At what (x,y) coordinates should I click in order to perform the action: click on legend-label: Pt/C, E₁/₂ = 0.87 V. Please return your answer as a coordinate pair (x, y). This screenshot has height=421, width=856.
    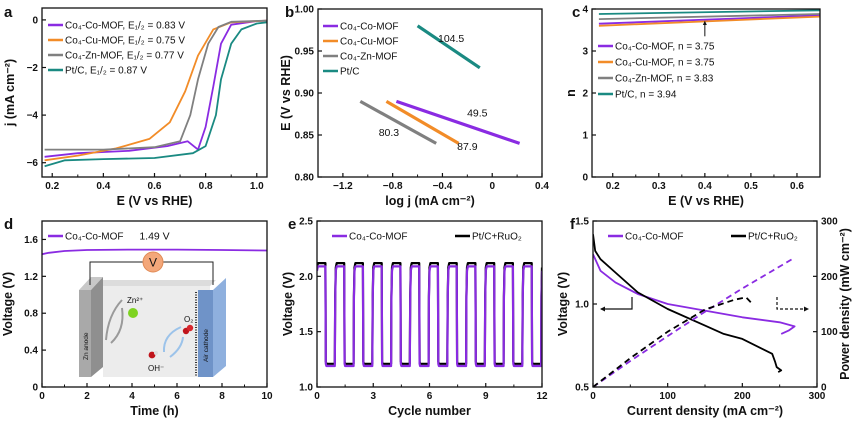
    Looking at the image, I should click on (106, 71).